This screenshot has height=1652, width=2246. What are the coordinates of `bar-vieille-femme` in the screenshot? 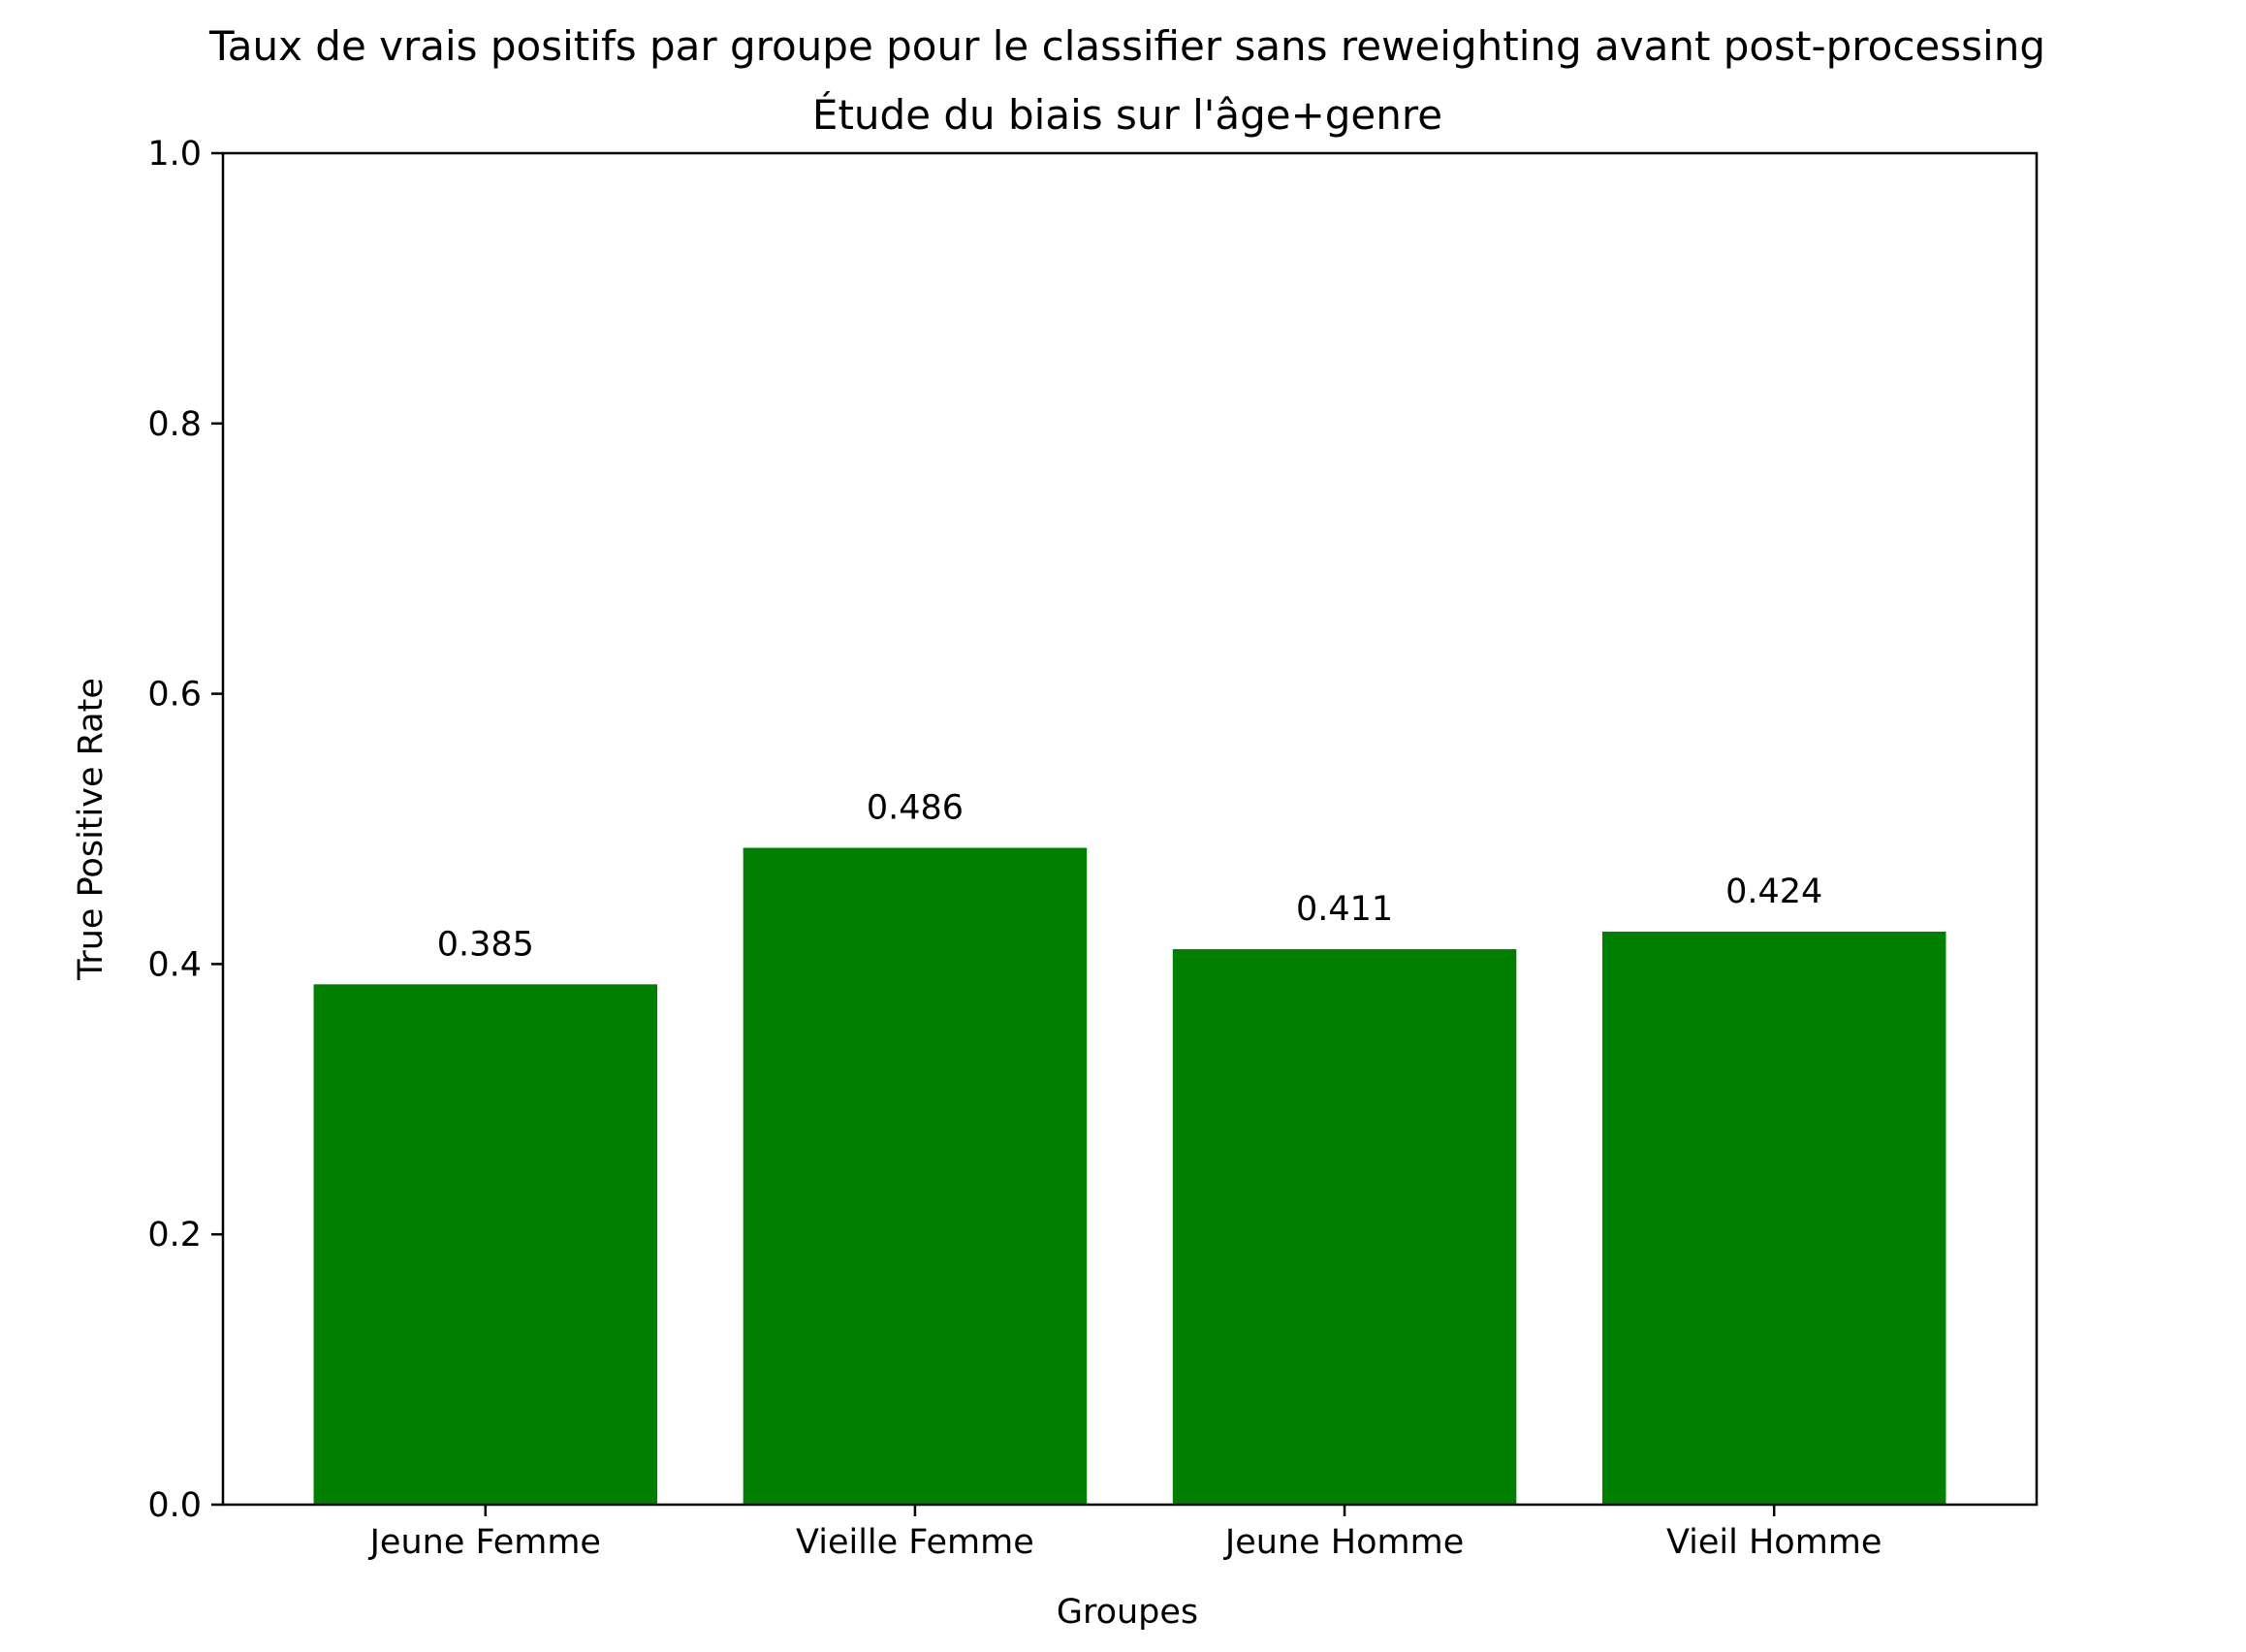 It's located at (915, 1176).